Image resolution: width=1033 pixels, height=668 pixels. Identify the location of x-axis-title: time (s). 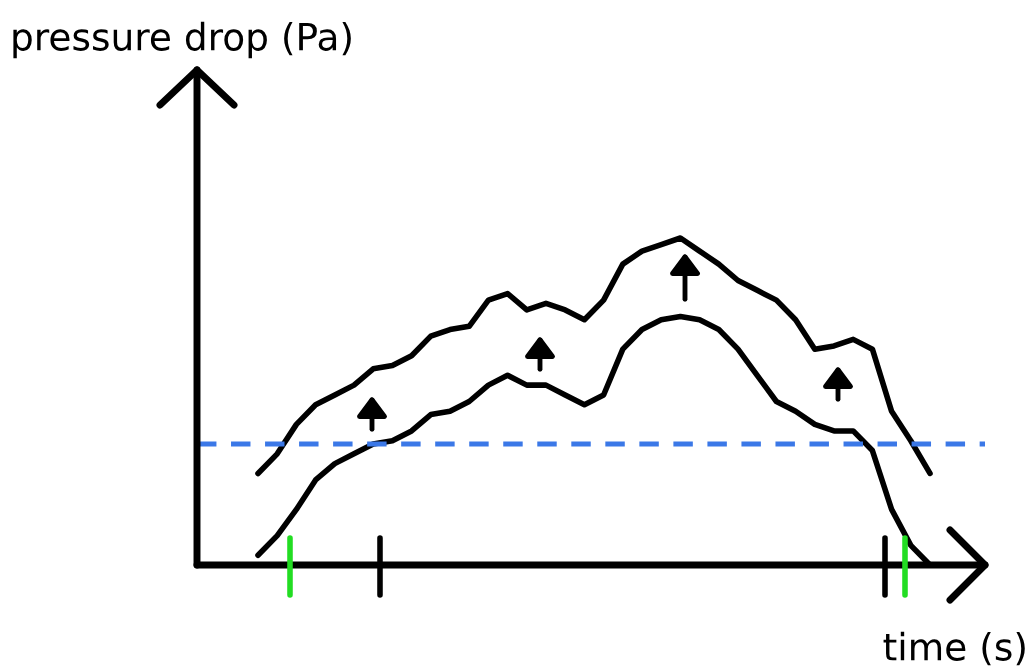
(954, 648).